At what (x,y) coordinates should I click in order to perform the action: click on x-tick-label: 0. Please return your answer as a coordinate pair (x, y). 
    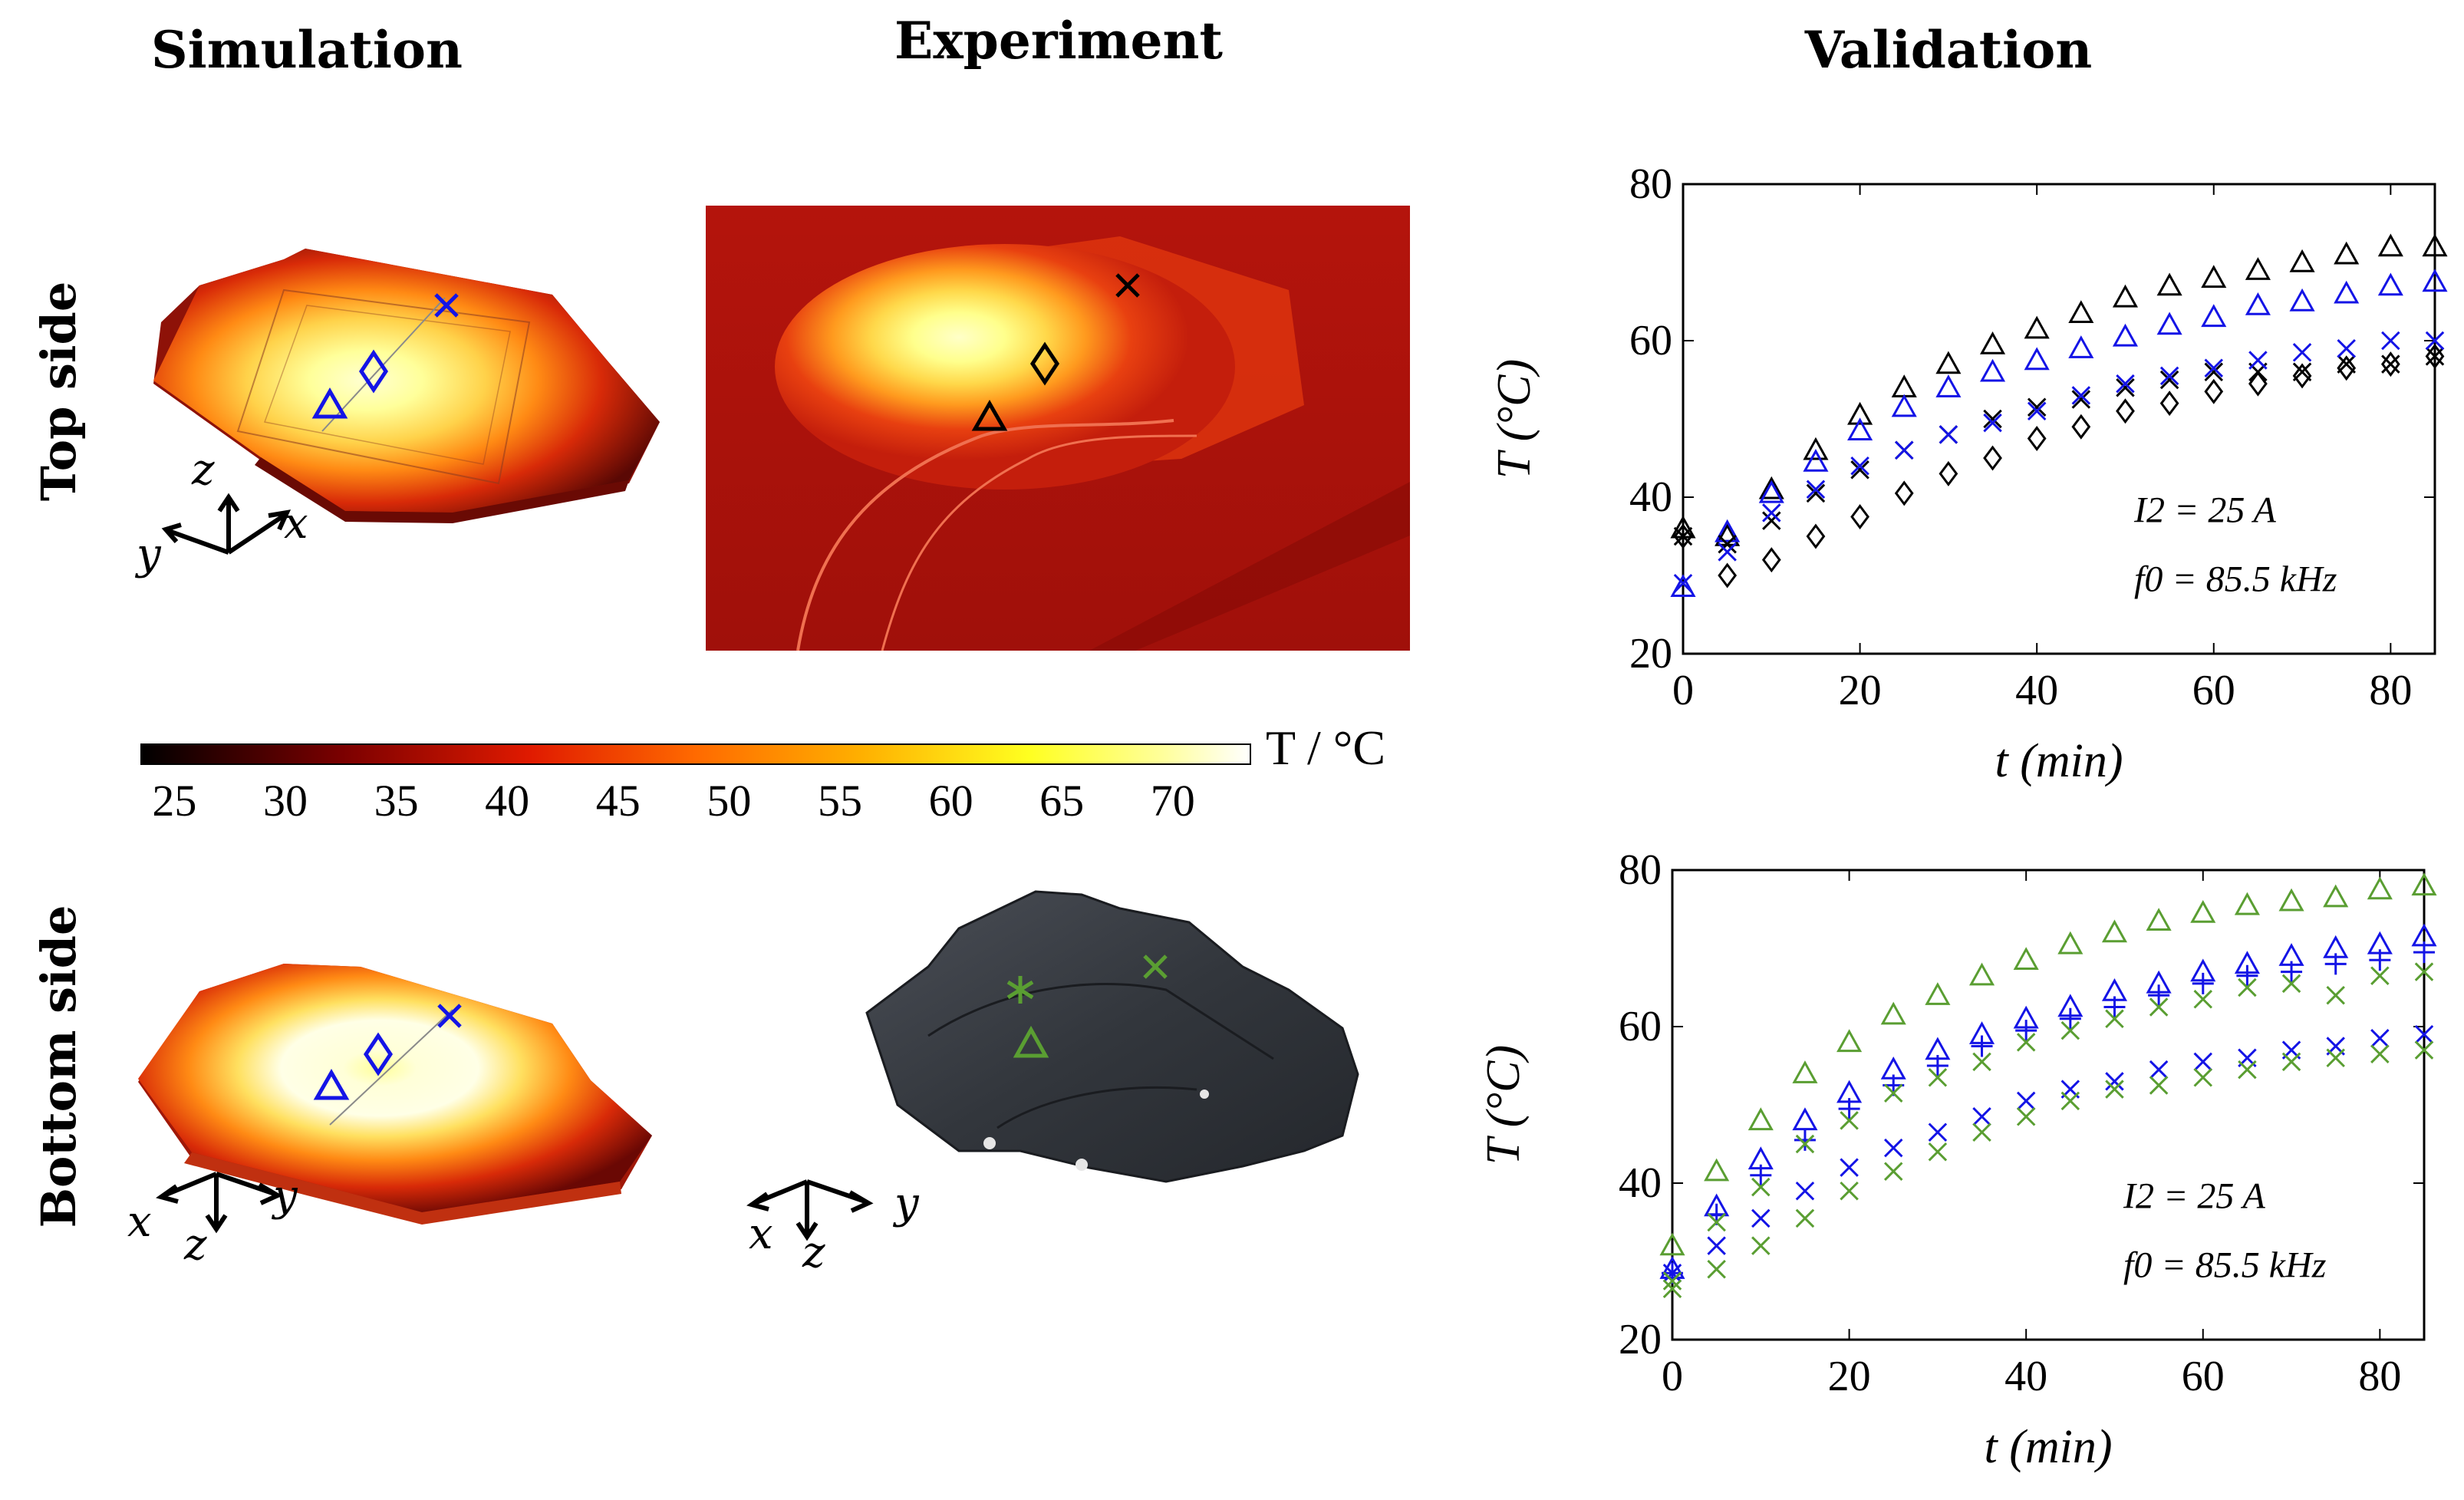
    Looking at the image, I should click on (1683, 690).